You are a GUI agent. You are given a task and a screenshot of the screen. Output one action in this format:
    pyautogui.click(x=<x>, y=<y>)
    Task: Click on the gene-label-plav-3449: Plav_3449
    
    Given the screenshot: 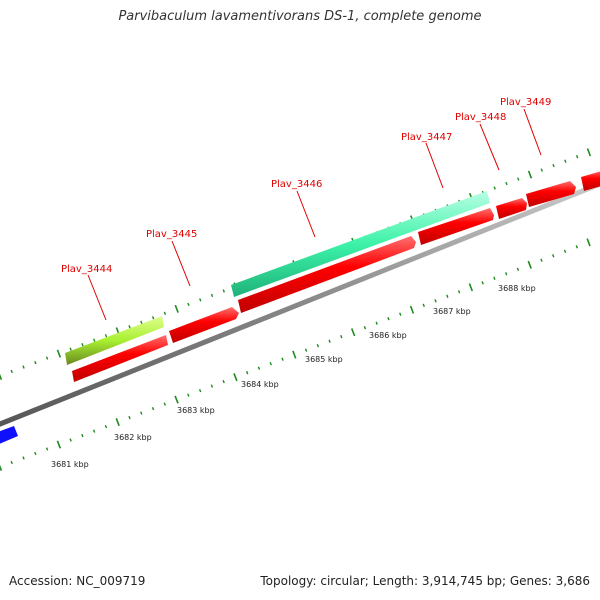 What is the action you would take?
    pyautogui.click(x=525, y=102)
    